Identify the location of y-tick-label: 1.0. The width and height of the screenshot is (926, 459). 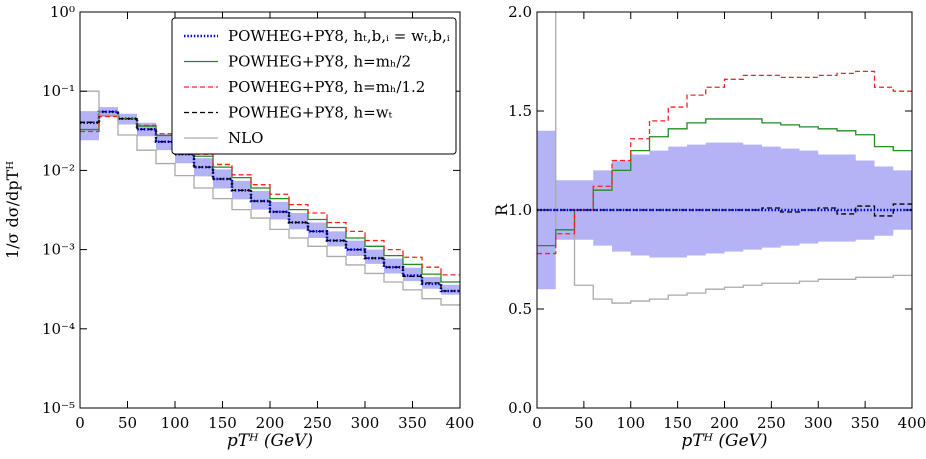
(520, 210).